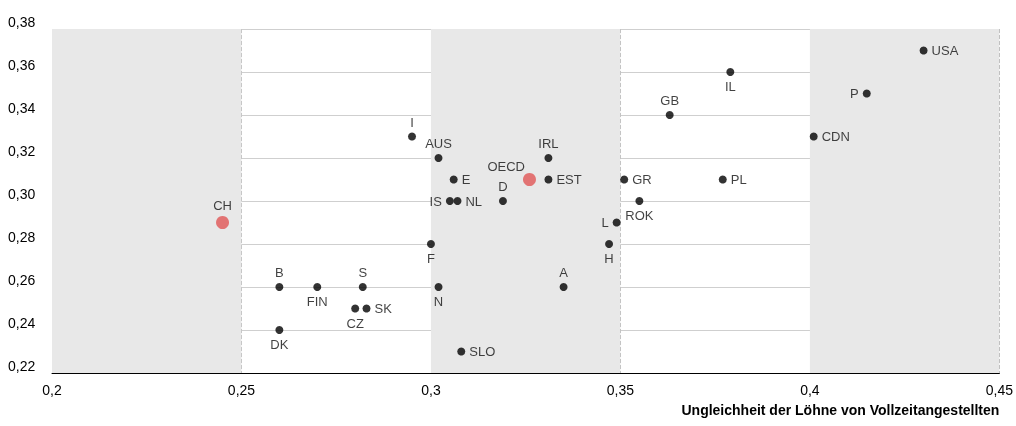 The height and width of the screenshot is (426, 1016). Describe the element at coordinates (22, 151) in the screenshot. I see `y-tick-label: 0,32` at that location.